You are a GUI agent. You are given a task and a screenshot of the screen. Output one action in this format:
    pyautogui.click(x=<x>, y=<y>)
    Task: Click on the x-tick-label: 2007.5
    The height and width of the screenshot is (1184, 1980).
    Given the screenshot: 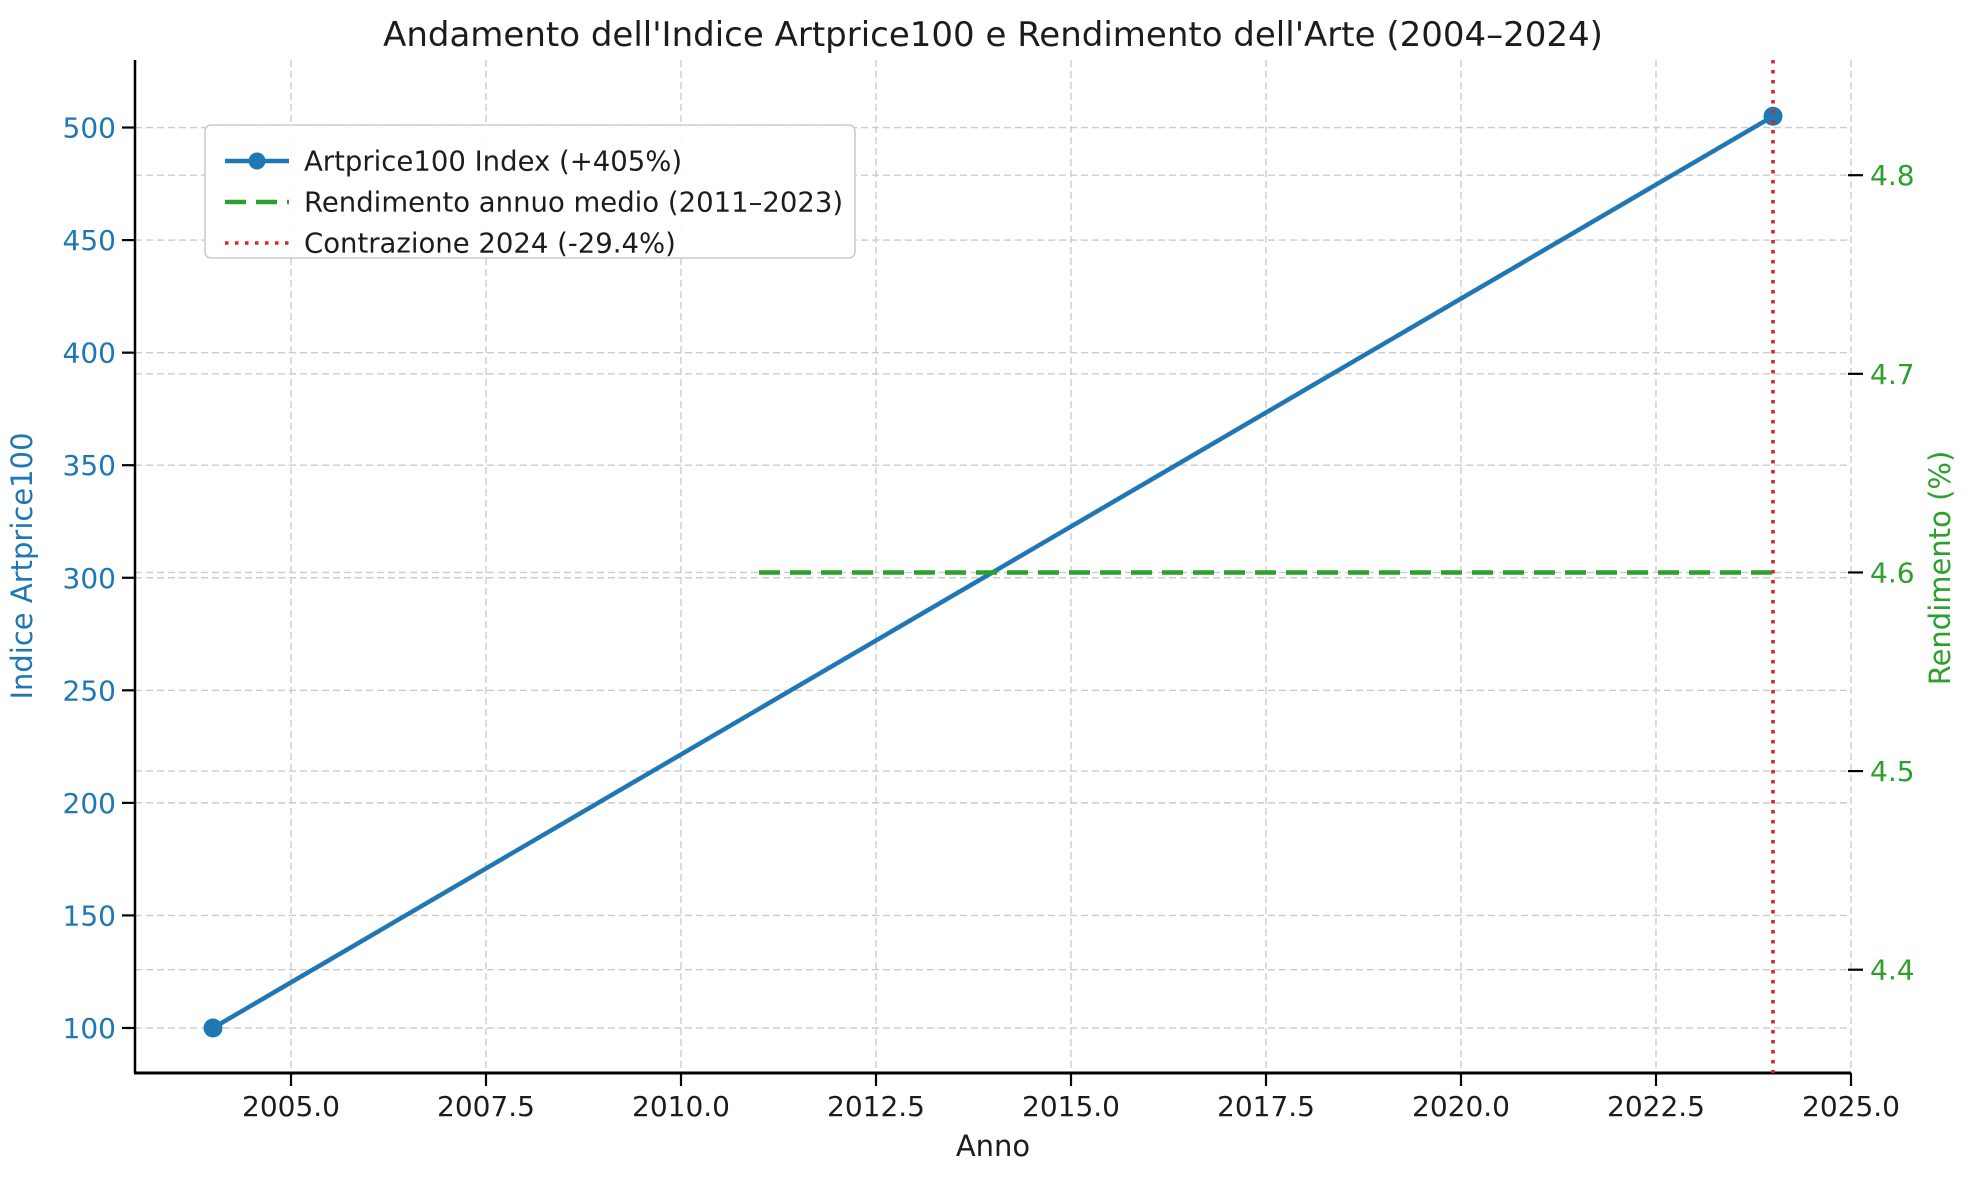 What is the action you would take?
    pyautogui.click(x=486, y=1106)
    